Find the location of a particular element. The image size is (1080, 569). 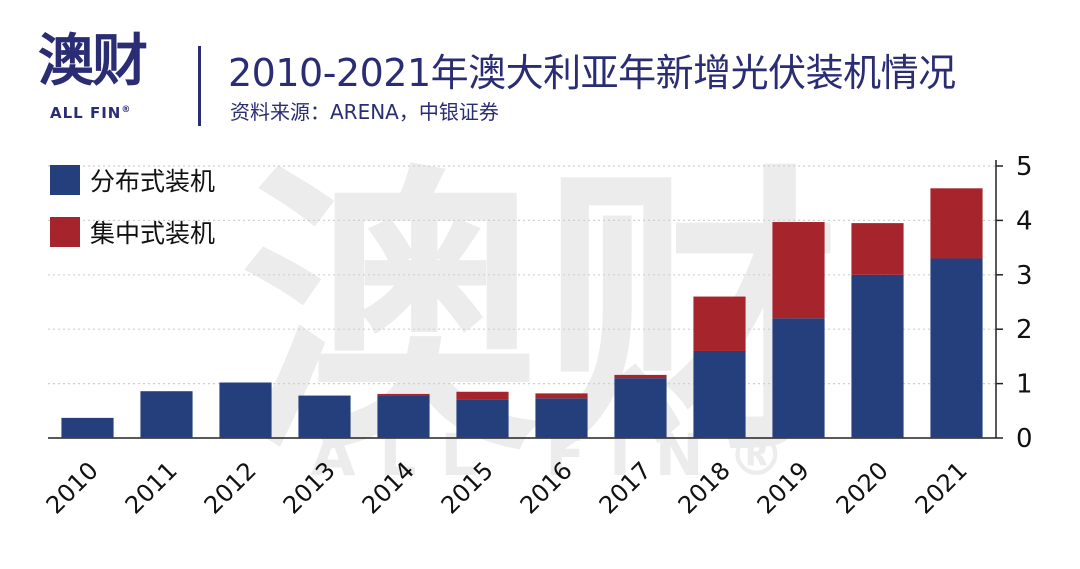

legend-item-centralized: 集中式装机 is located at coordinates (133, 232).